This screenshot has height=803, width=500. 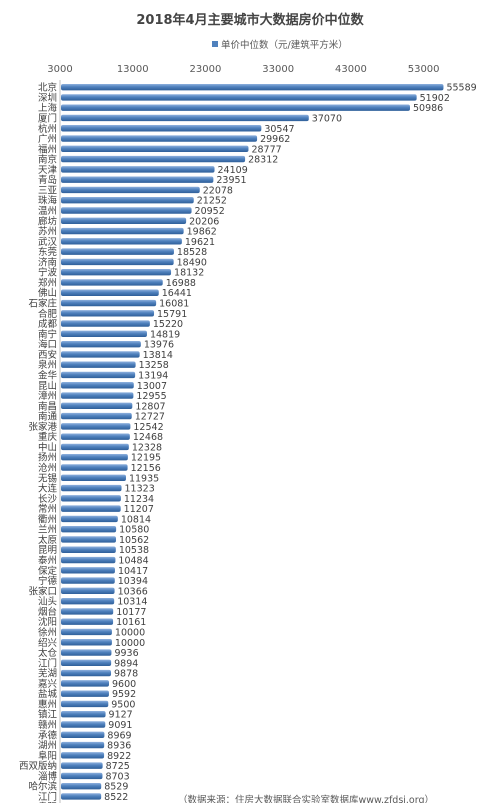 What do you see at coordinates (47, 663) in the screenshot?
I see `category-label: 江门` at bounding box center [47, 663].